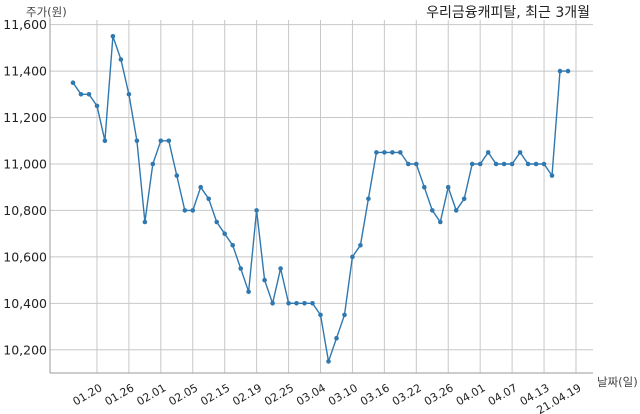 The image size is (640, 414). What do you see at coordinates (247, 394) in the screenshot?
I see `x-tick-label: 02.19` at bounding box center [247, 394].